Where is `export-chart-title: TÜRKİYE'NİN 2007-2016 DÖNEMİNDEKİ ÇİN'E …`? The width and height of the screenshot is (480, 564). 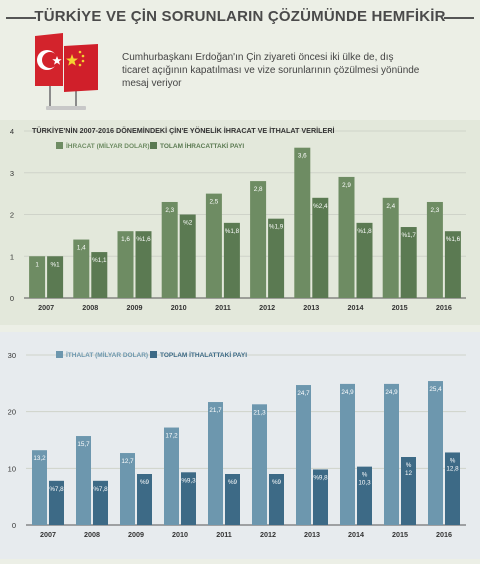
export-chart-title: TÜRKİYE'NİN 2007-2016 DÖNEMİNDEKİ ÇİN'E … is located at coordinates (183, 130).